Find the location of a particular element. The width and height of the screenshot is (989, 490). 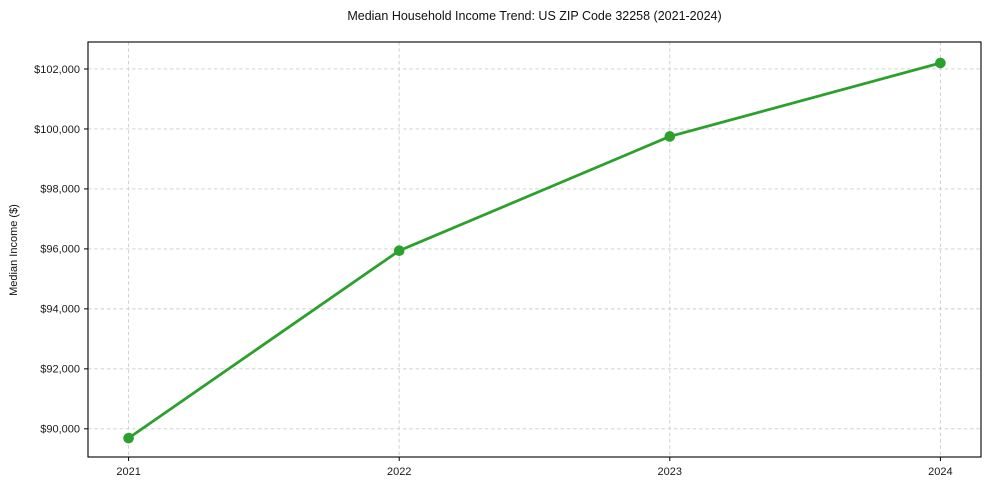

data-point-2021 is located at coordinates (128, 438).